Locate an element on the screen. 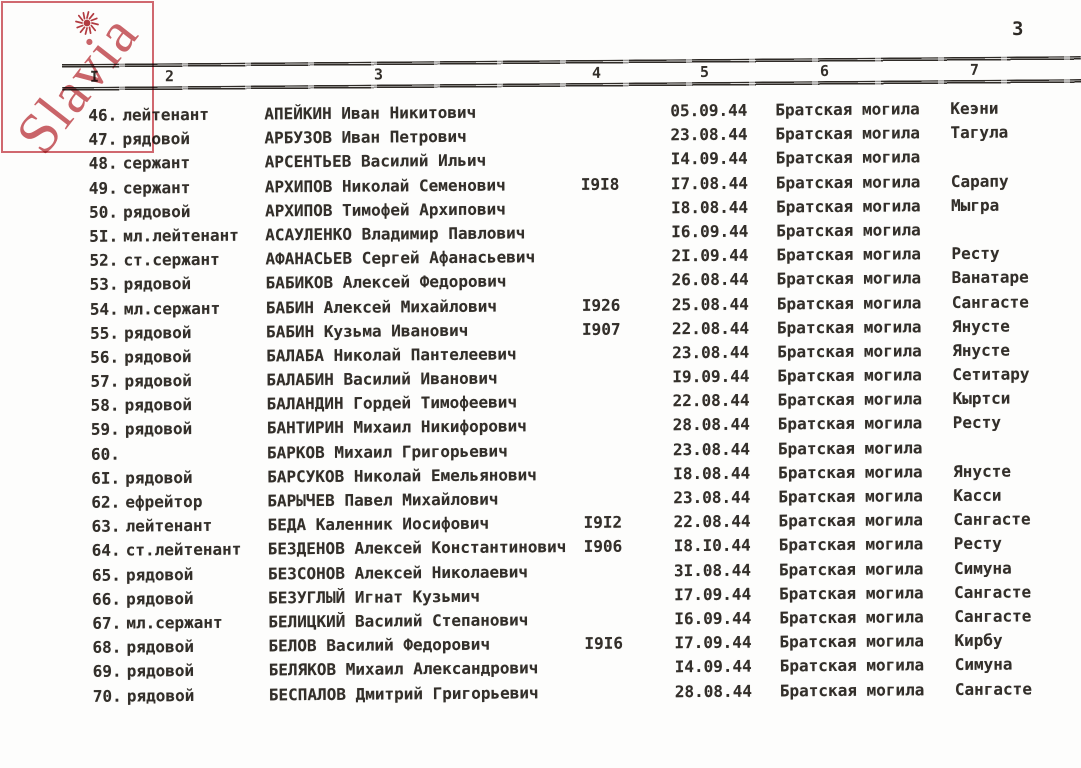 The height and width of the screenshot is (768, 1081). cell-name: БЕЛИЦКИЙ Василий Степанович is located at coordinates (398, 621).